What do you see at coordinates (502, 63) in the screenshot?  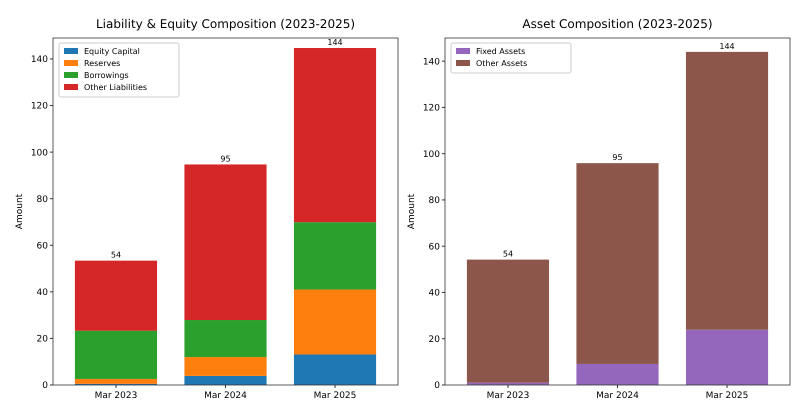 I see `legend-label: Other Assets` at bounding box center [502, 63].